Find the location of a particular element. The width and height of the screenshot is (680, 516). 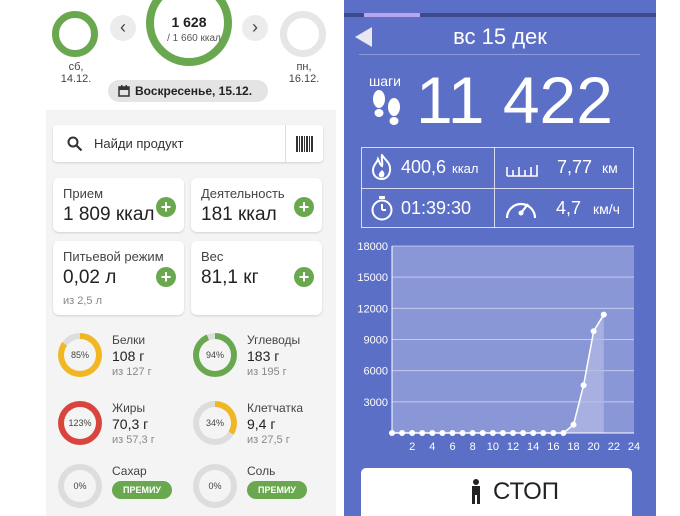

ruler-icon is located at coordinates (522, 171).